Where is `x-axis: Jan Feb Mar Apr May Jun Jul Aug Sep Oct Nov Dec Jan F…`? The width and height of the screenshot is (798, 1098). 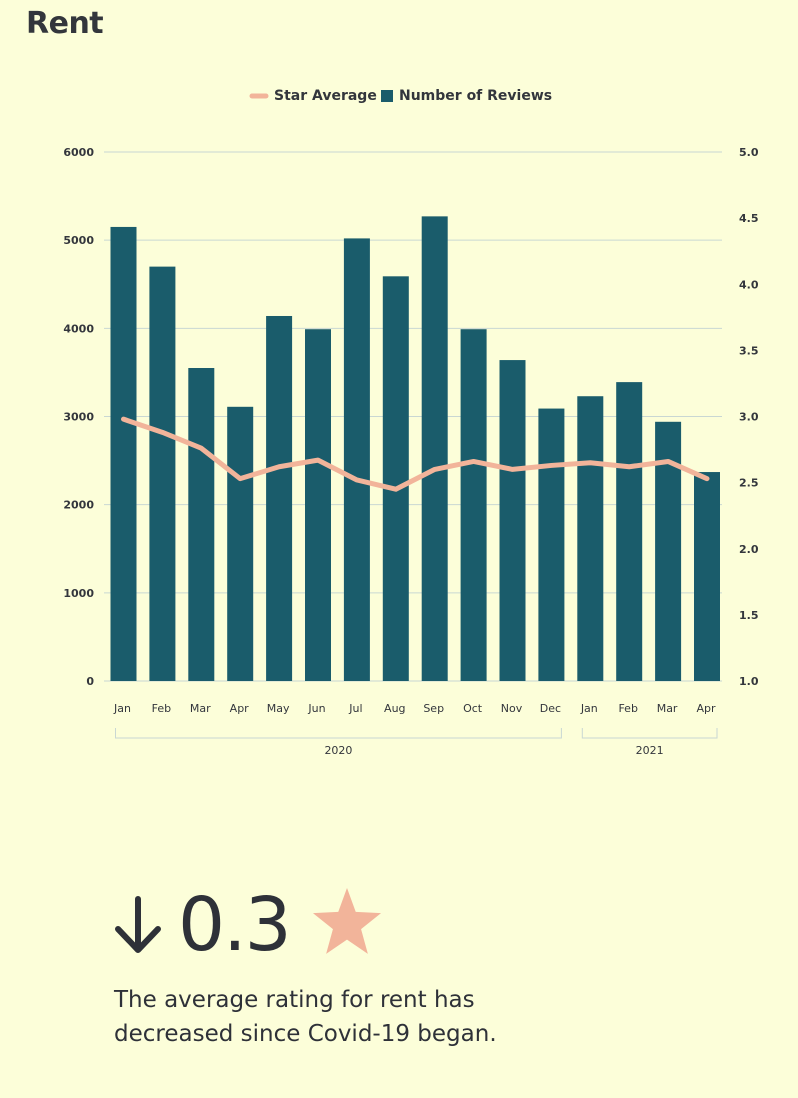 x-axis: Jan Feb Mar Apr May Jun Jul Aug Sep Oct Nov Dec Jan F… is located at coordinates (414, 708).